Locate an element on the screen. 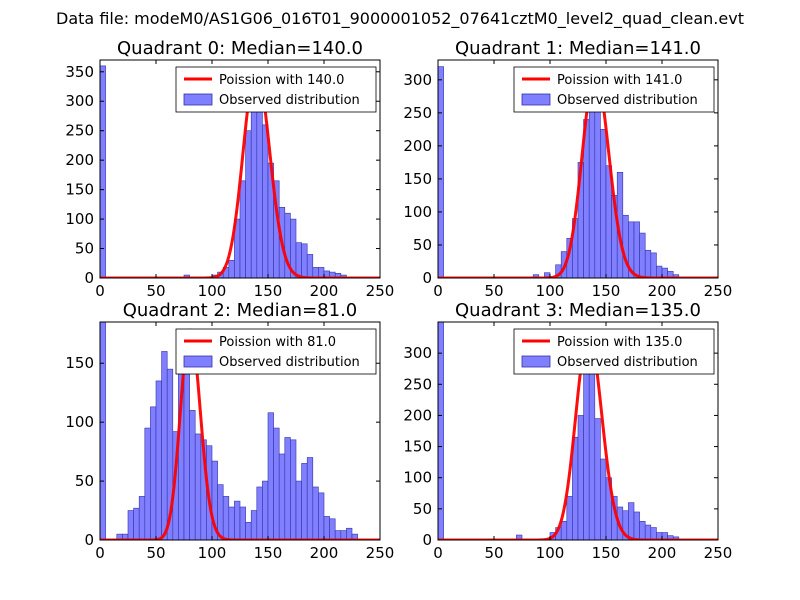 Image resolution: width=800 pixels, height=600 pixels. poisson-curve is located at coordinates (240, 172).